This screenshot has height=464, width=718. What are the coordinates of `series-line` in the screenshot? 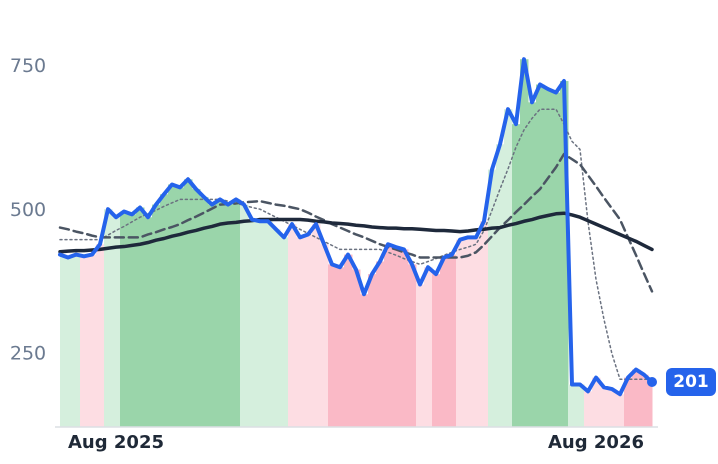 It's located at (356, 232).